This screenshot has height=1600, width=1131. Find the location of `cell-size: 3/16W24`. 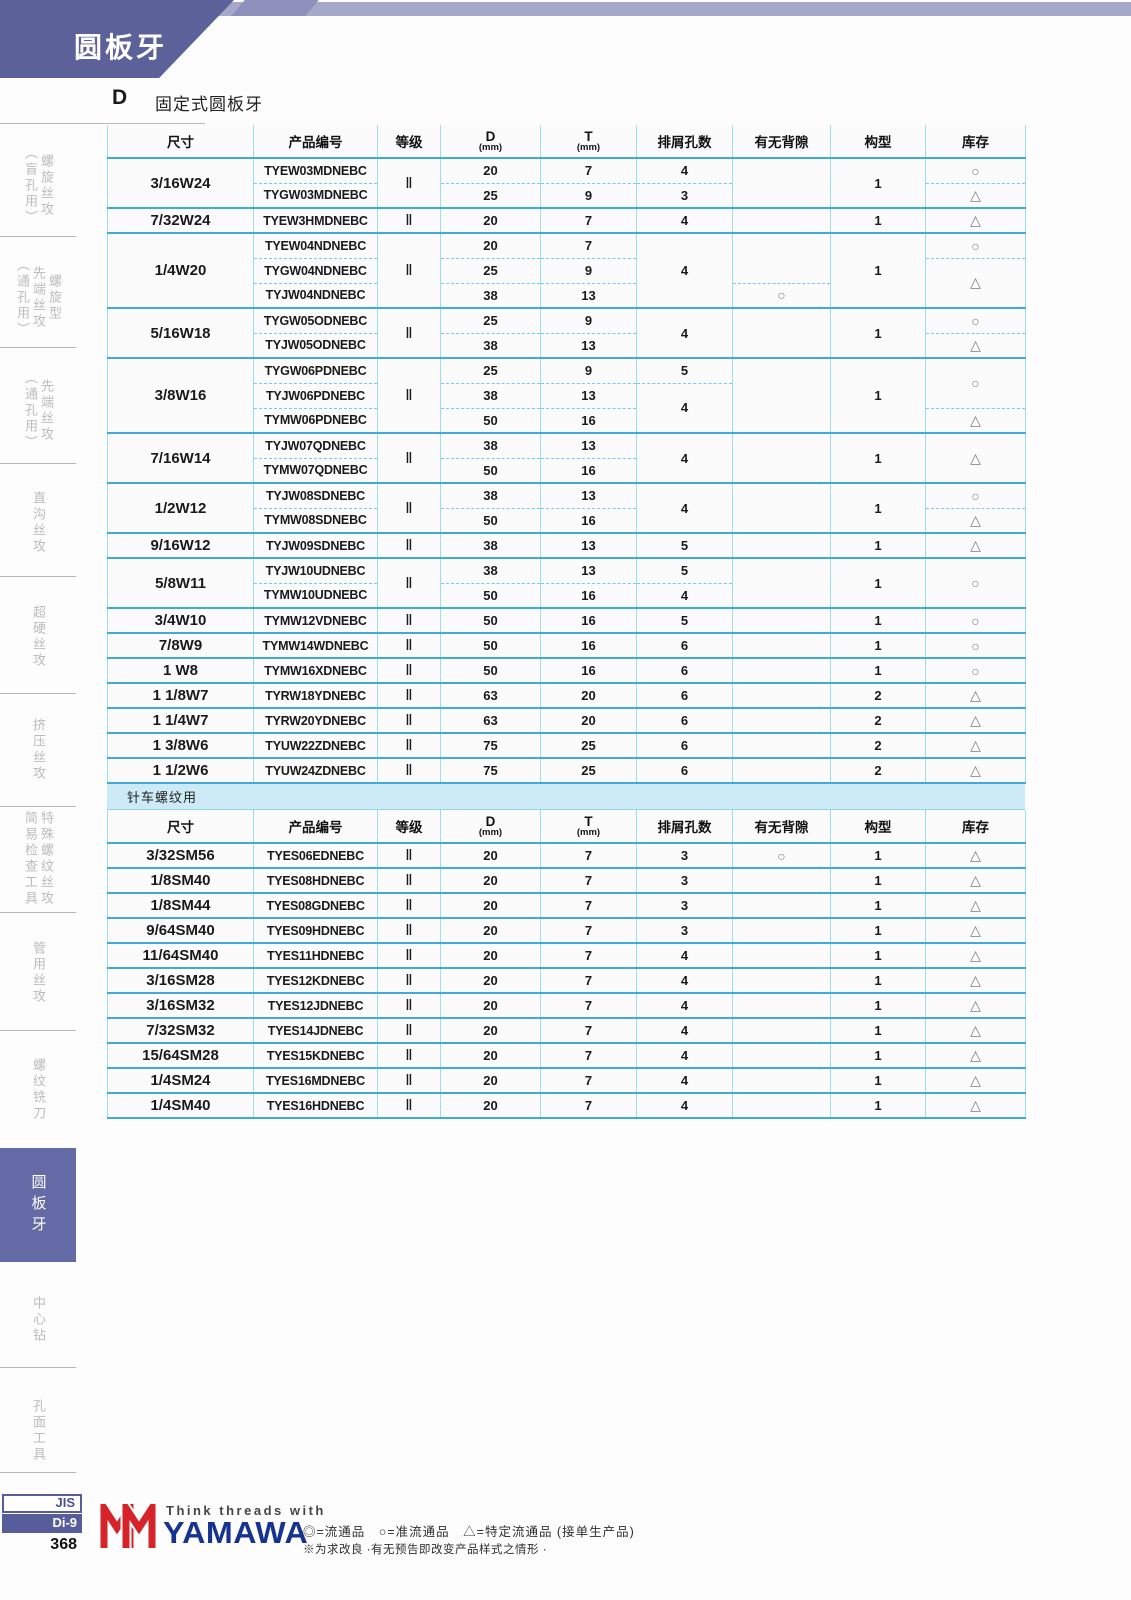

cell-size: 3/16W24 is located at coordinates (180, 183).